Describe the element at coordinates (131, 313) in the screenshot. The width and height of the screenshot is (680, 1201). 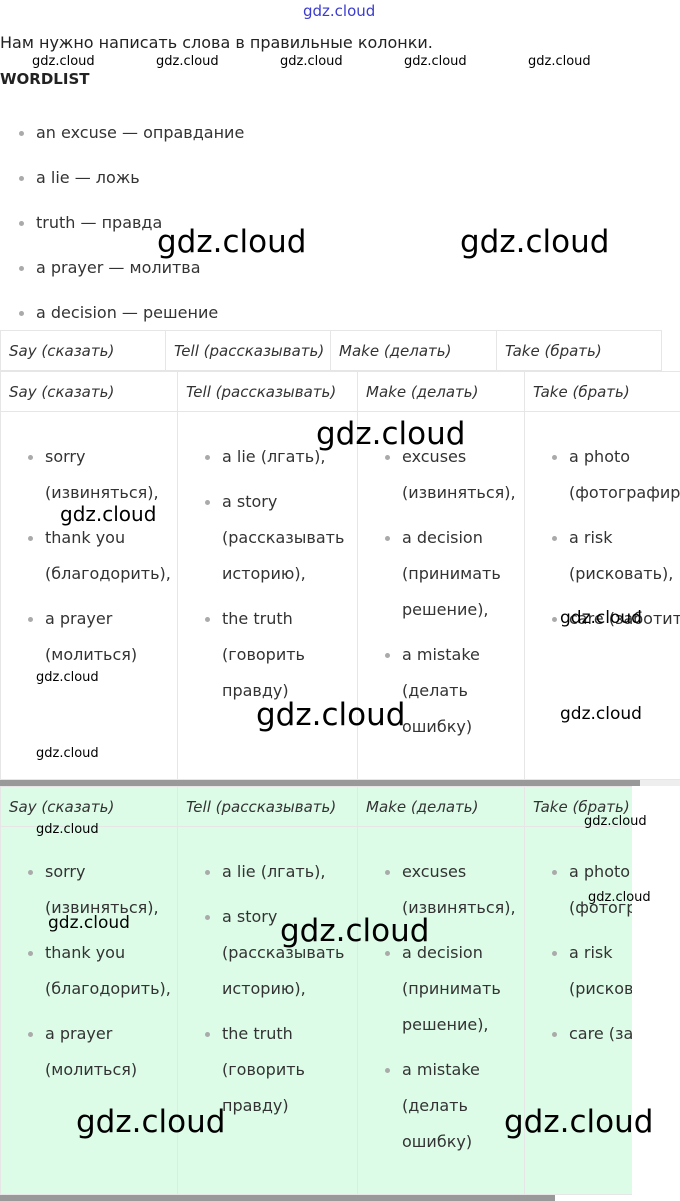
I see `wordlist-item: a decision — решение` at that location.